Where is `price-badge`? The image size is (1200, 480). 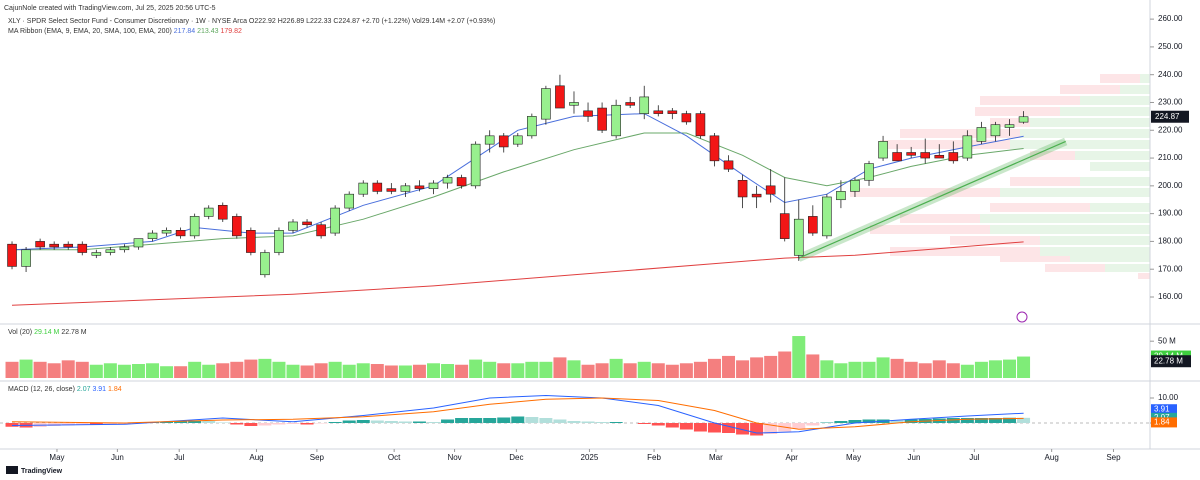
price-badge is located at coordinates (1170, 116).